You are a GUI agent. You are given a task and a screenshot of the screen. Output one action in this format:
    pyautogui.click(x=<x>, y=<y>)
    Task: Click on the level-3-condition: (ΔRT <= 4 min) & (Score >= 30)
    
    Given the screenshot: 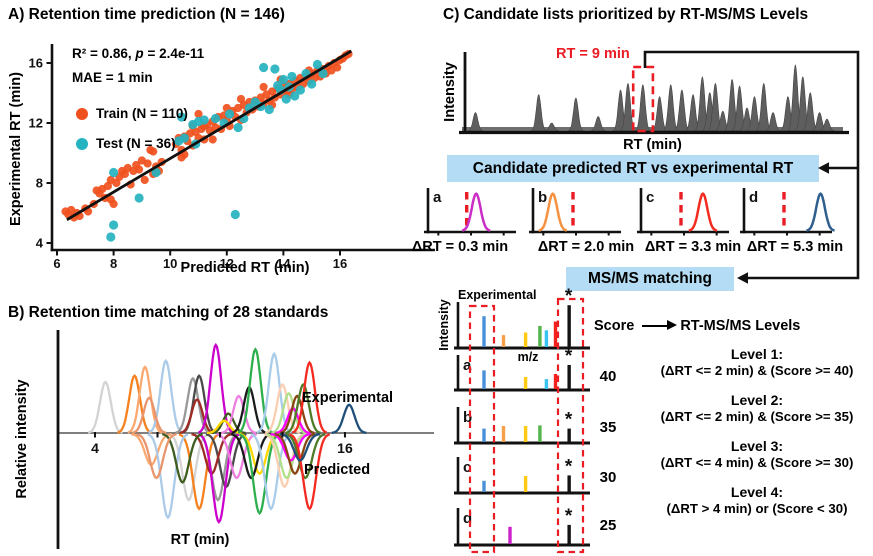 What is the action you would take?
    pyautogui.click(x=757, y=462)
    